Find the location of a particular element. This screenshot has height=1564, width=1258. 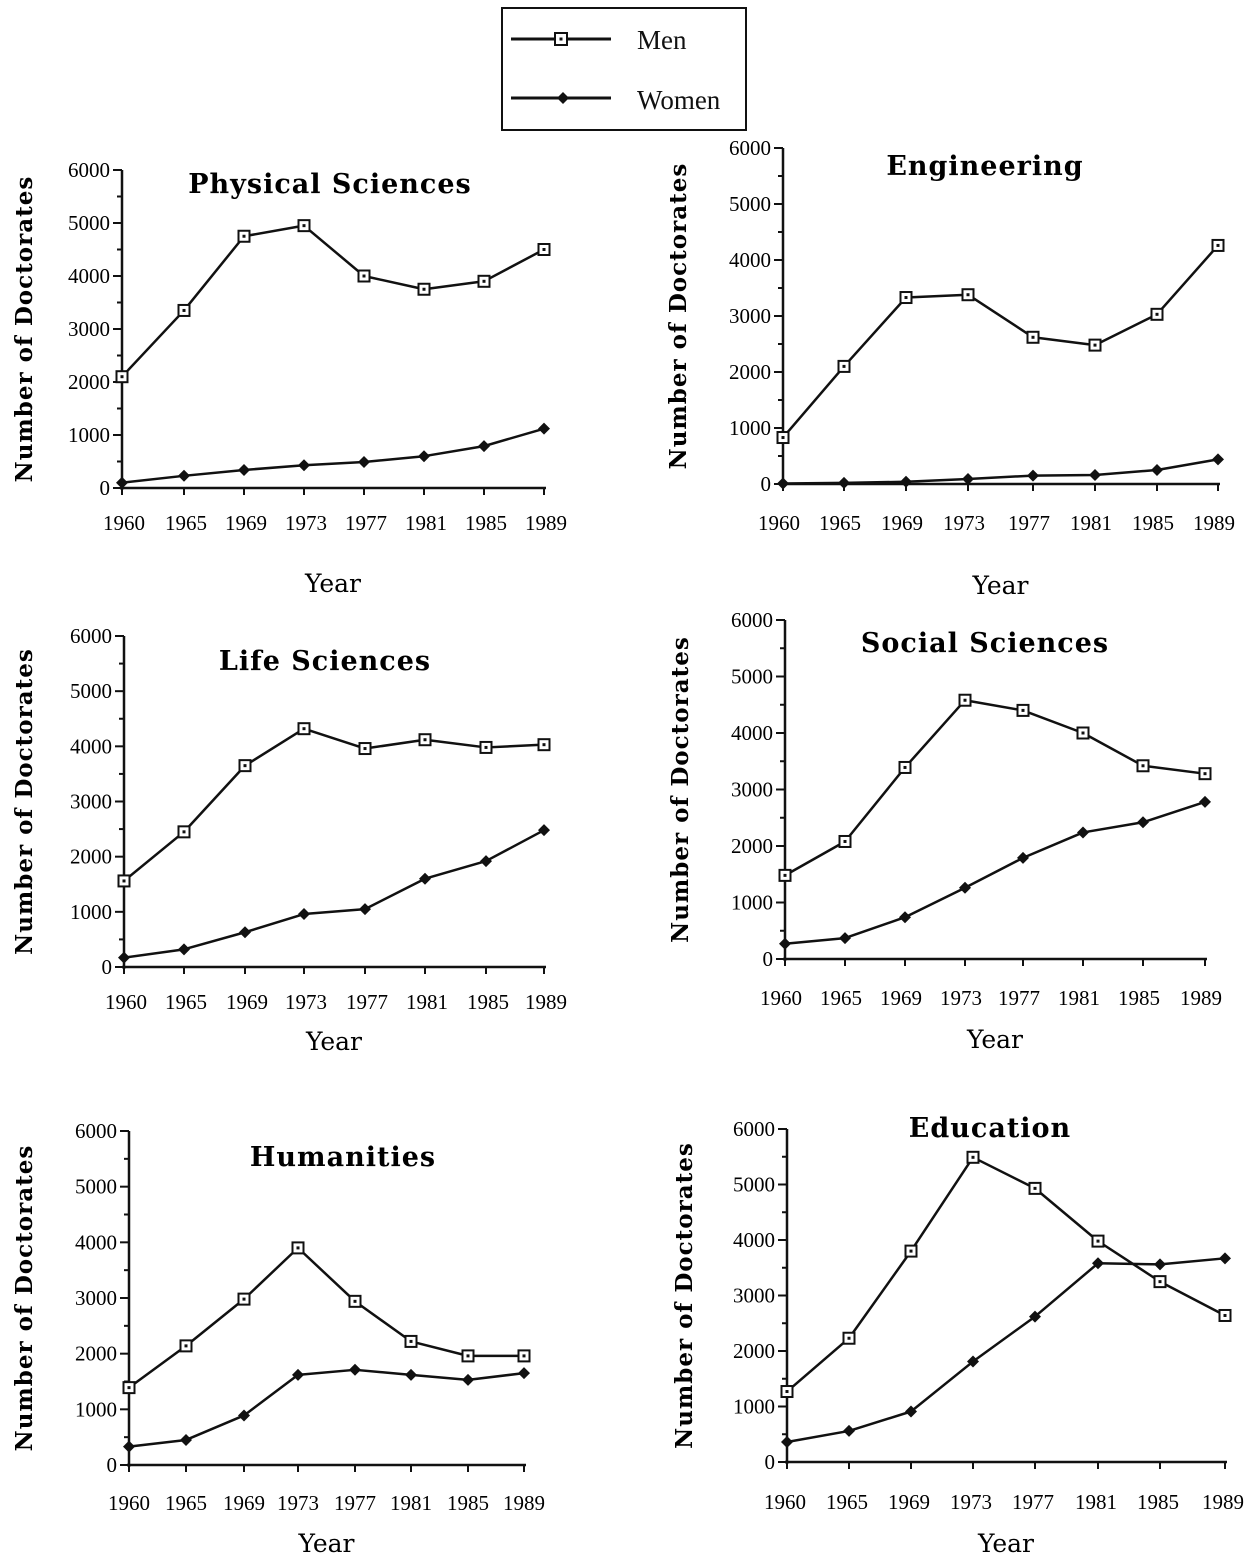

x-tick-label: 1989 is located at coordinates (546, 523).